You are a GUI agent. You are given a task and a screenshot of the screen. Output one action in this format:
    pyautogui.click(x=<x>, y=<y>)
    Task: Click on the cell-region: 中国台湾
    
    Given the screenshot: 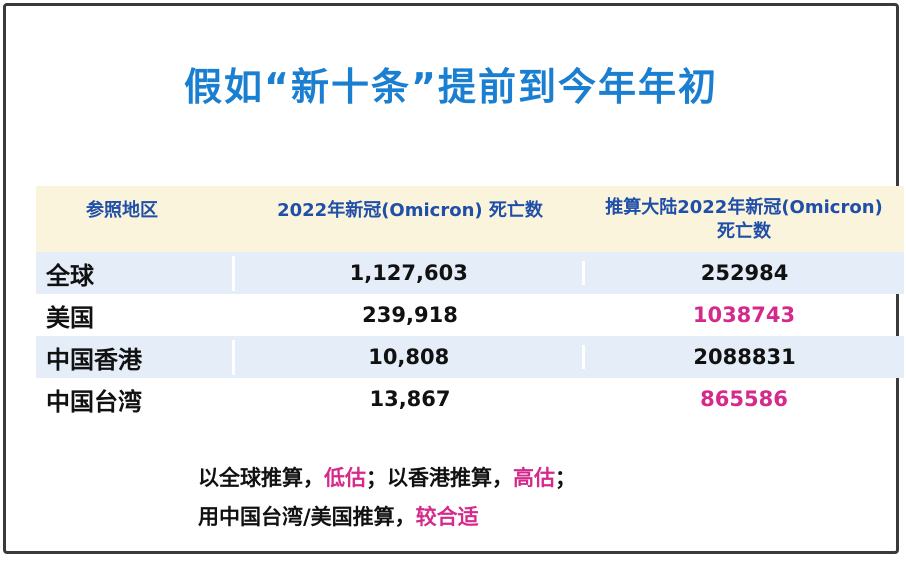 What is the action you would take?
    pyautogui.click(x=94, y=401)
    